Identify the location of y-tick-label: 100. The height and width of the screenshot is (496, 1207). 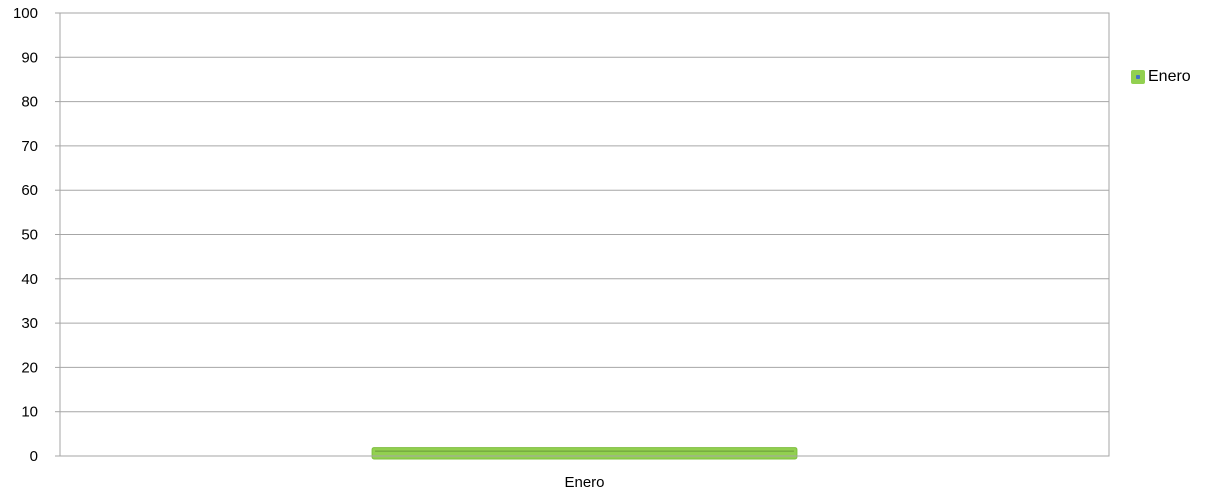
(25, 13).